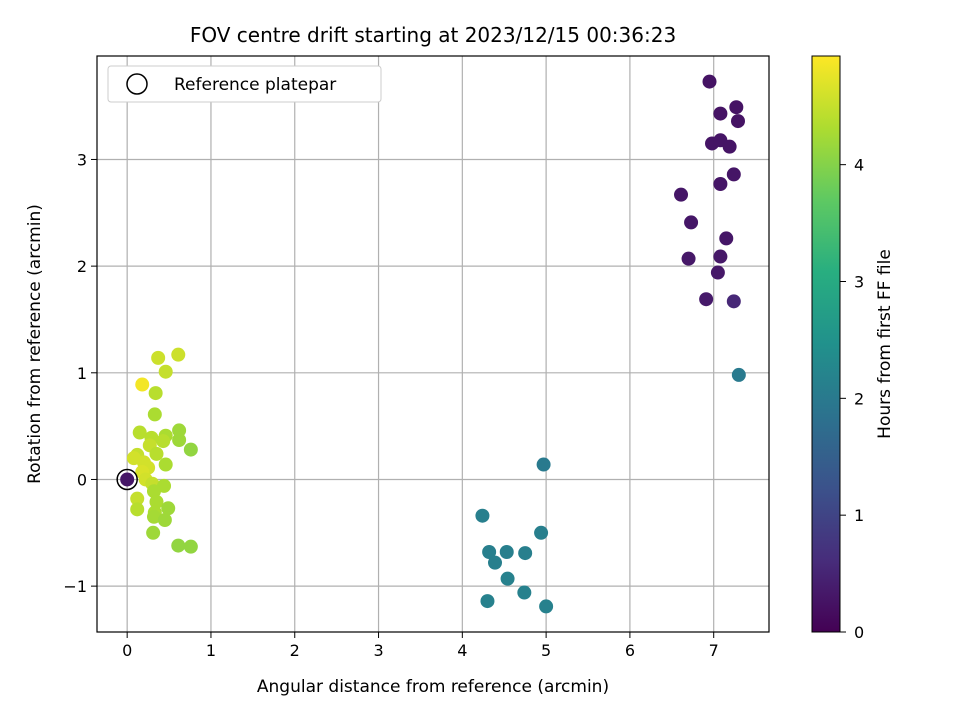 The height and width of the screenshot is (720, 960). I want to click on legend-box, so click(244, 84).